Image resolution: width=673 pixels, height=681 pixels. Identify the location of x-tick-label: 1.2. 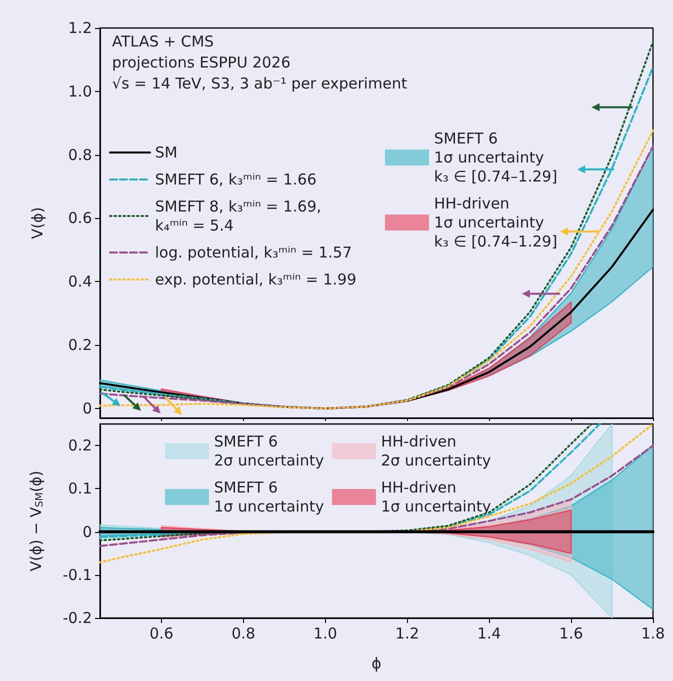
(407, 633).